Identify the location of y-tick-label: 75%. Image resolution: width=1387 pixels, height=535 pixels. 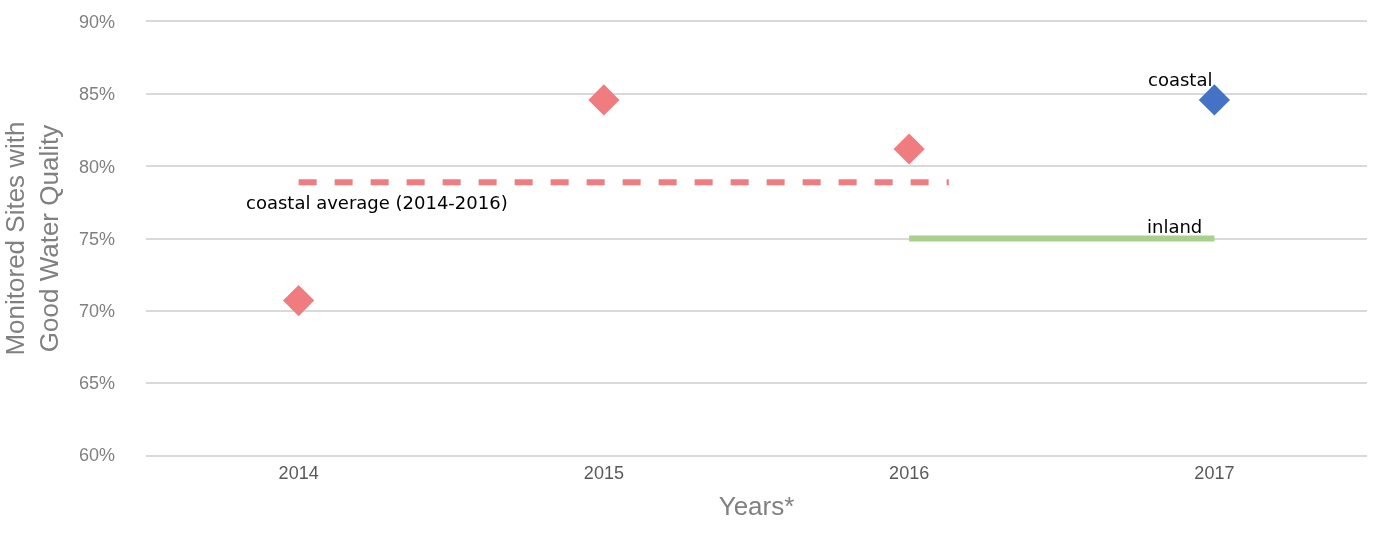
(96, 238).